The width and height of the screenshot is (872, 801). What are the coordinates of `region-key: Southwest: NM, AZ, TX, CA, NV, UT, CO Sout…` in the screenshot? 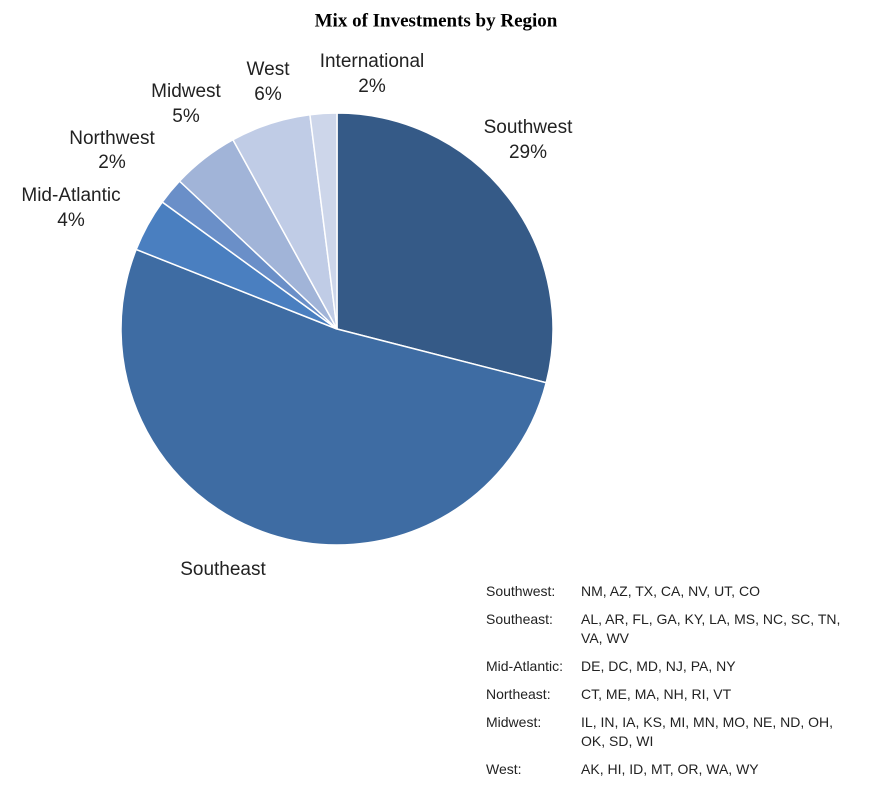 It's located at (663, 685).